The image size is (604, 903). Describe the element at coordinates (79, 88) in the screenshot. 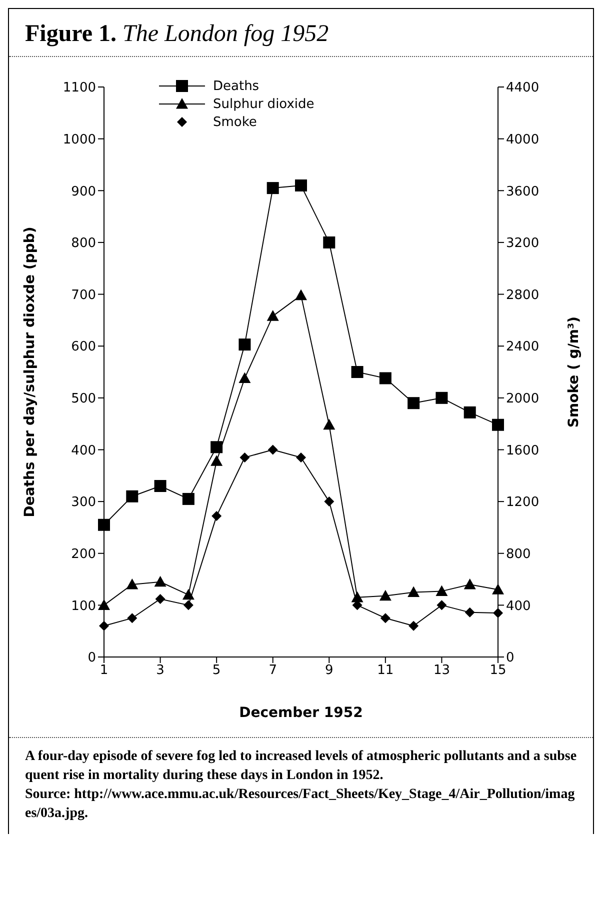

I see `y-tick-label: 1100` at that location.